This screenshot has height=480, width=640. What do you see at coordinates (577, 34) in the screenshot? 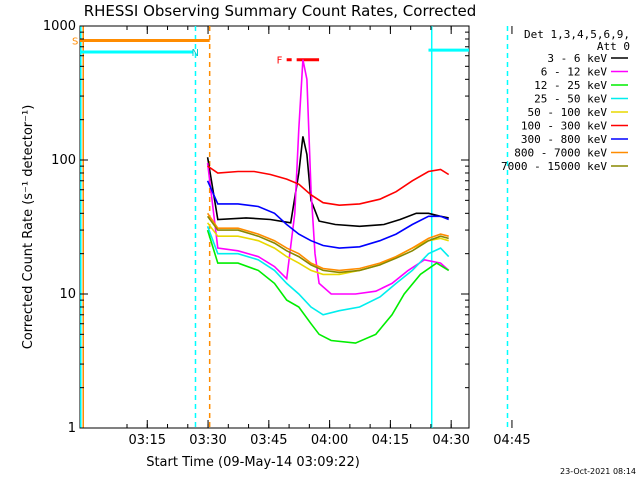
I see `legend-header-line1: Det 1,3,4,5,6,9,` at bounding box center [577, 34].